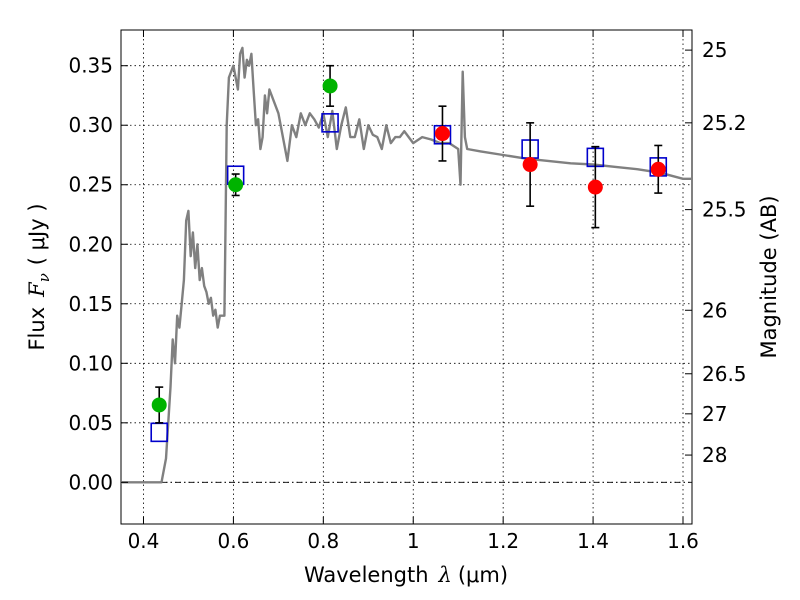 The height and width of the screenshot is (600, 800). Describe the element at coordinates (724, 123) in the screenshot. I see `right-tick-label: 25.2` at that location.